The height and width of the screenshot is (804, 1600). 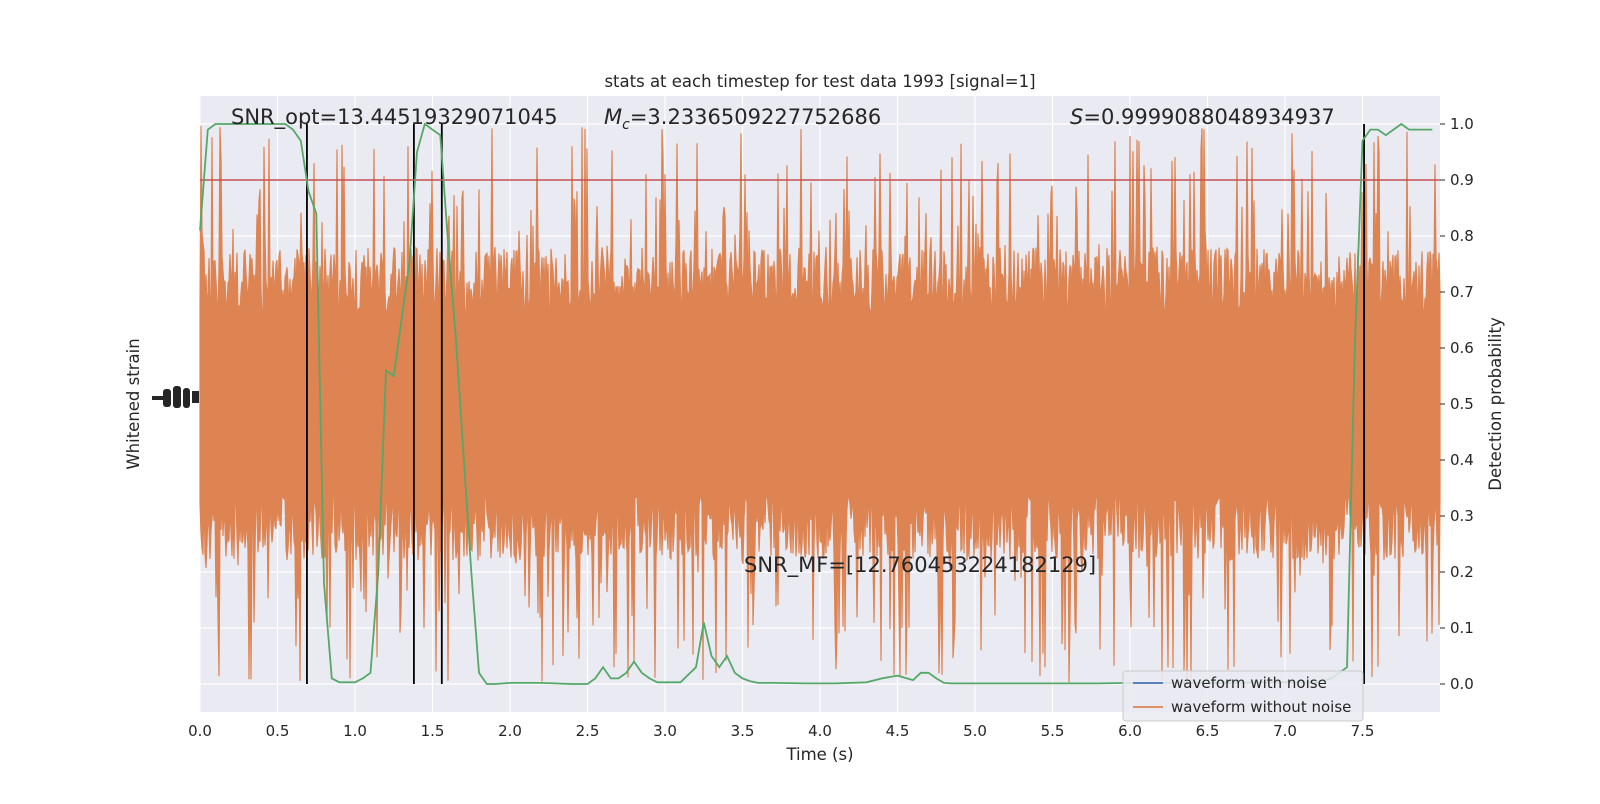 What do you see at coordinates (1462, 180) in the screenshot?
I see `y-right-tick-label-9: 0.9` at bounding box center [1462, 180].